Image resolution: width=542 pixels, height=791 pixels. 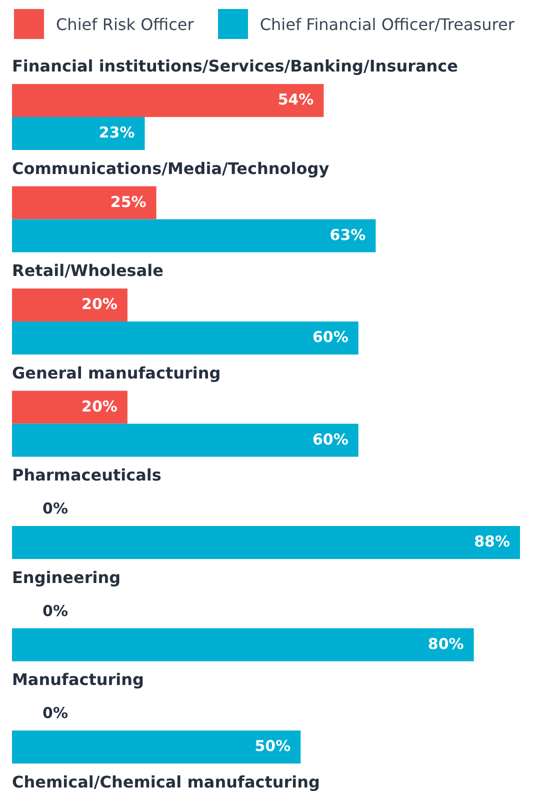 What do you see at coordinates (235, 66) in the screenshot?
I see `y-tick-label: Financial institutions/Services/Banking/Insurance` at bounding box center [235, 66].